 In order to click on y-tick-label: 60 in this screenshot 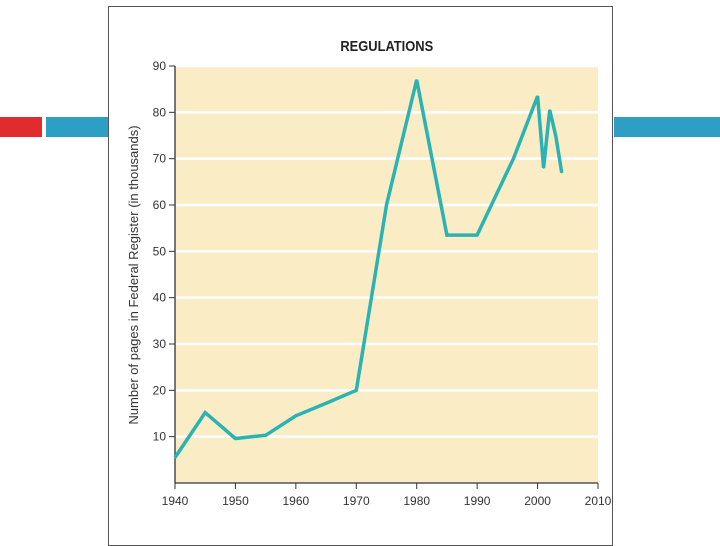, I will do `click(160, 205)`.